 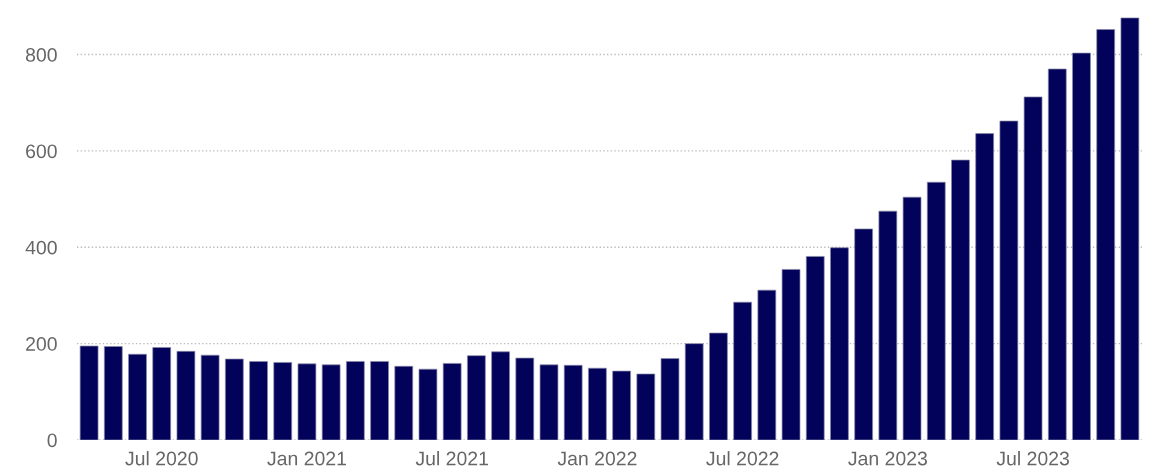 I want to click on y-tick-label: 200, so click(x=41, y=344).